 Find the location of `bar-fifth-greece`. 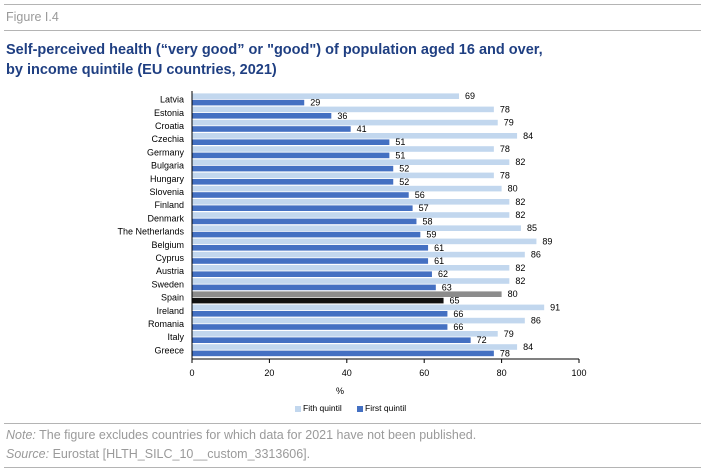

bar-fifth-greece is located at coordinates (355, 347).